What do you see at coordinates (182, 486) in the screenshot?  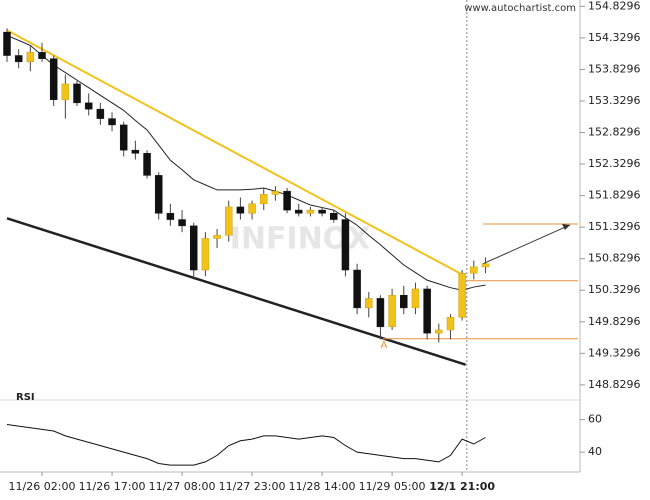 I see `x-tick-label: 11/27 08:00` at bounding box center [182, 486].